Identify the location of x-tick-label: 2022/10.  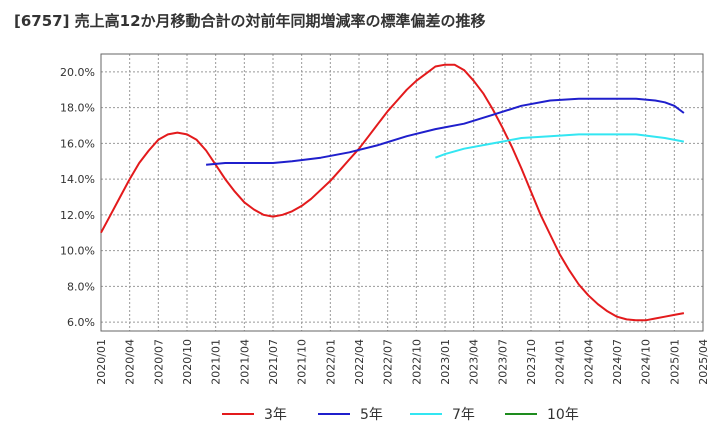
(416, 362).